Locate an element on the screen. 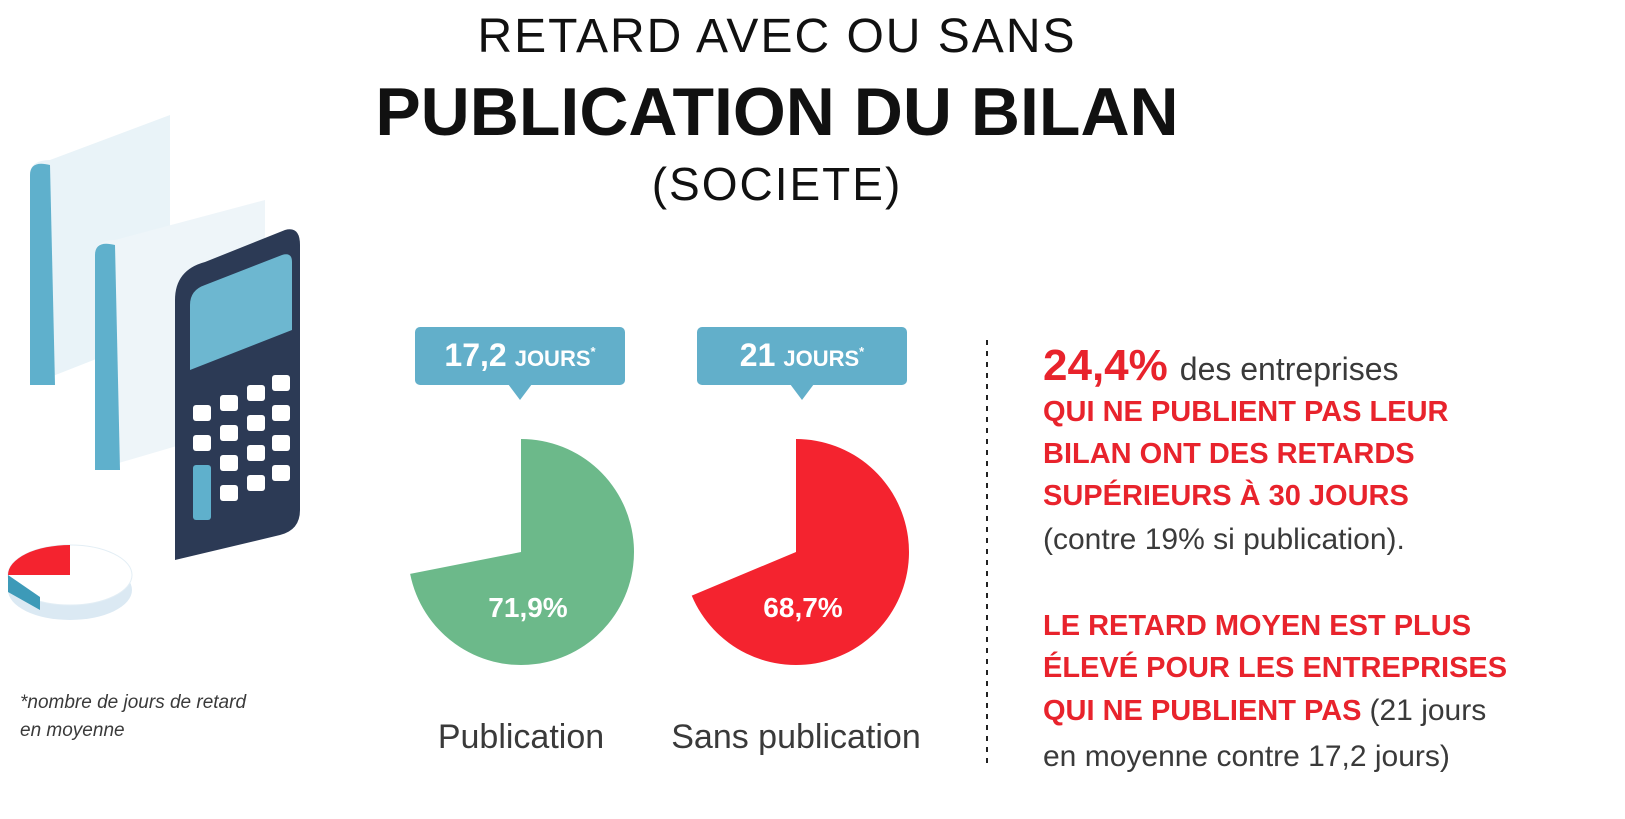 This screenshot has width=1625, height=819. illustration is located at coordinates (153, 367).